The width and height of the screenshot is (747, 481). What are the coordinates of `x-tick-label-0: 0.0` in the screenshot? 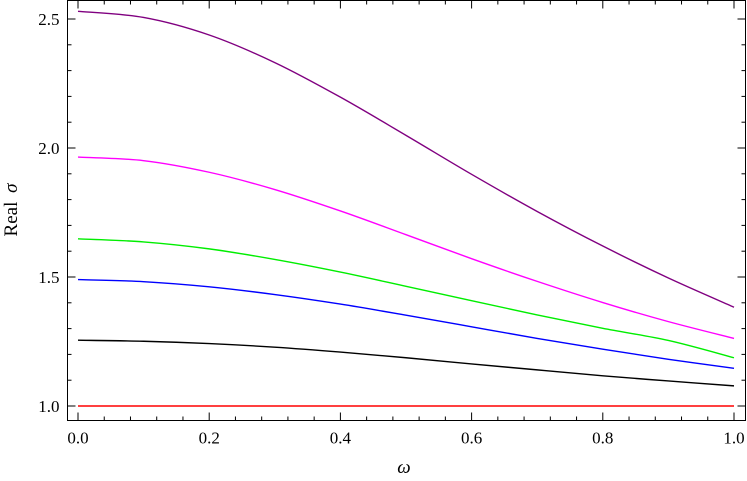 It's located at (77, 438).